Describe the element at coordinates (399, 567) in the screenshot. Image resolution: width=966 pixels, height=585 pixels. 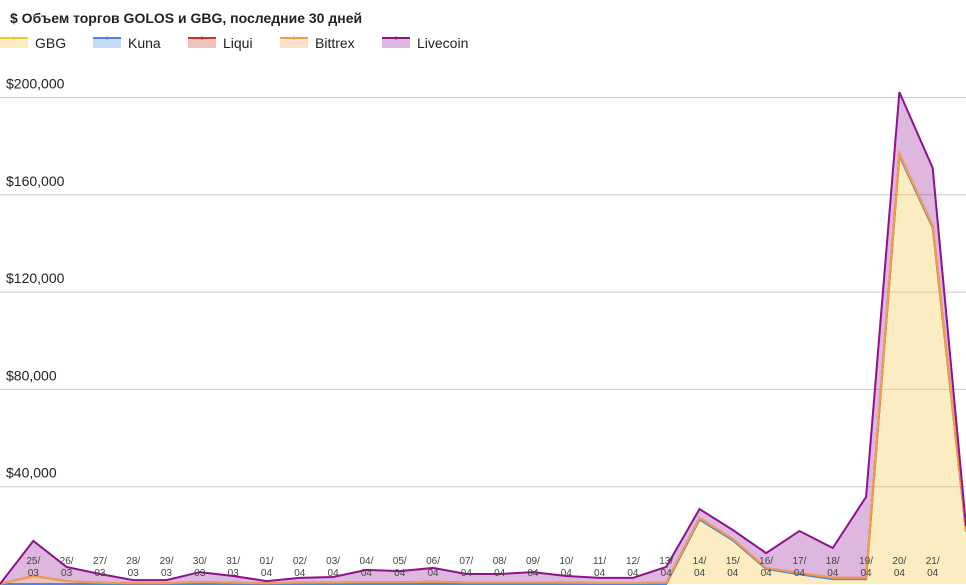
I see `x-tick-label: 05/04` at that location.